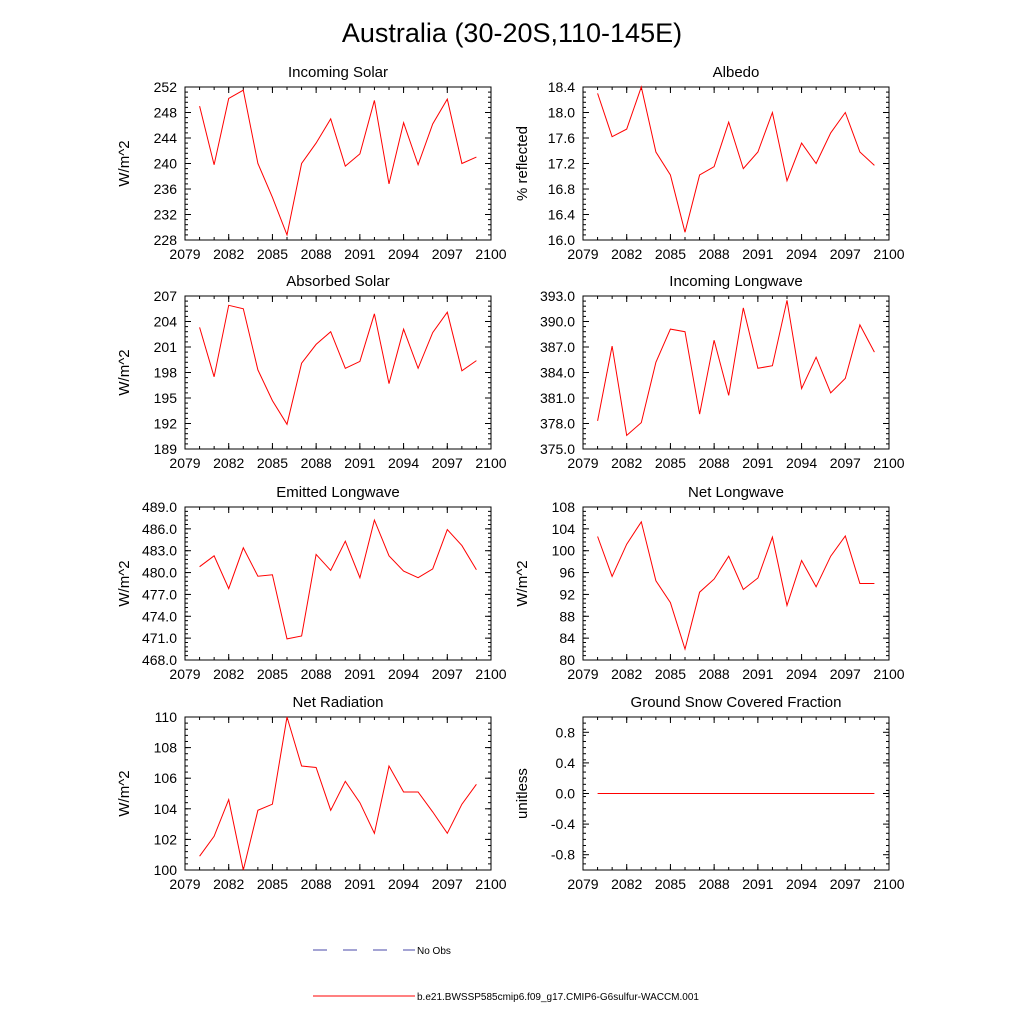 This screenshot has height=1024, width=1024. What do you see at coordinates (564, 551) in the screenshot?
I see `y-tick-label: 100` at bounding box center [564, 551].